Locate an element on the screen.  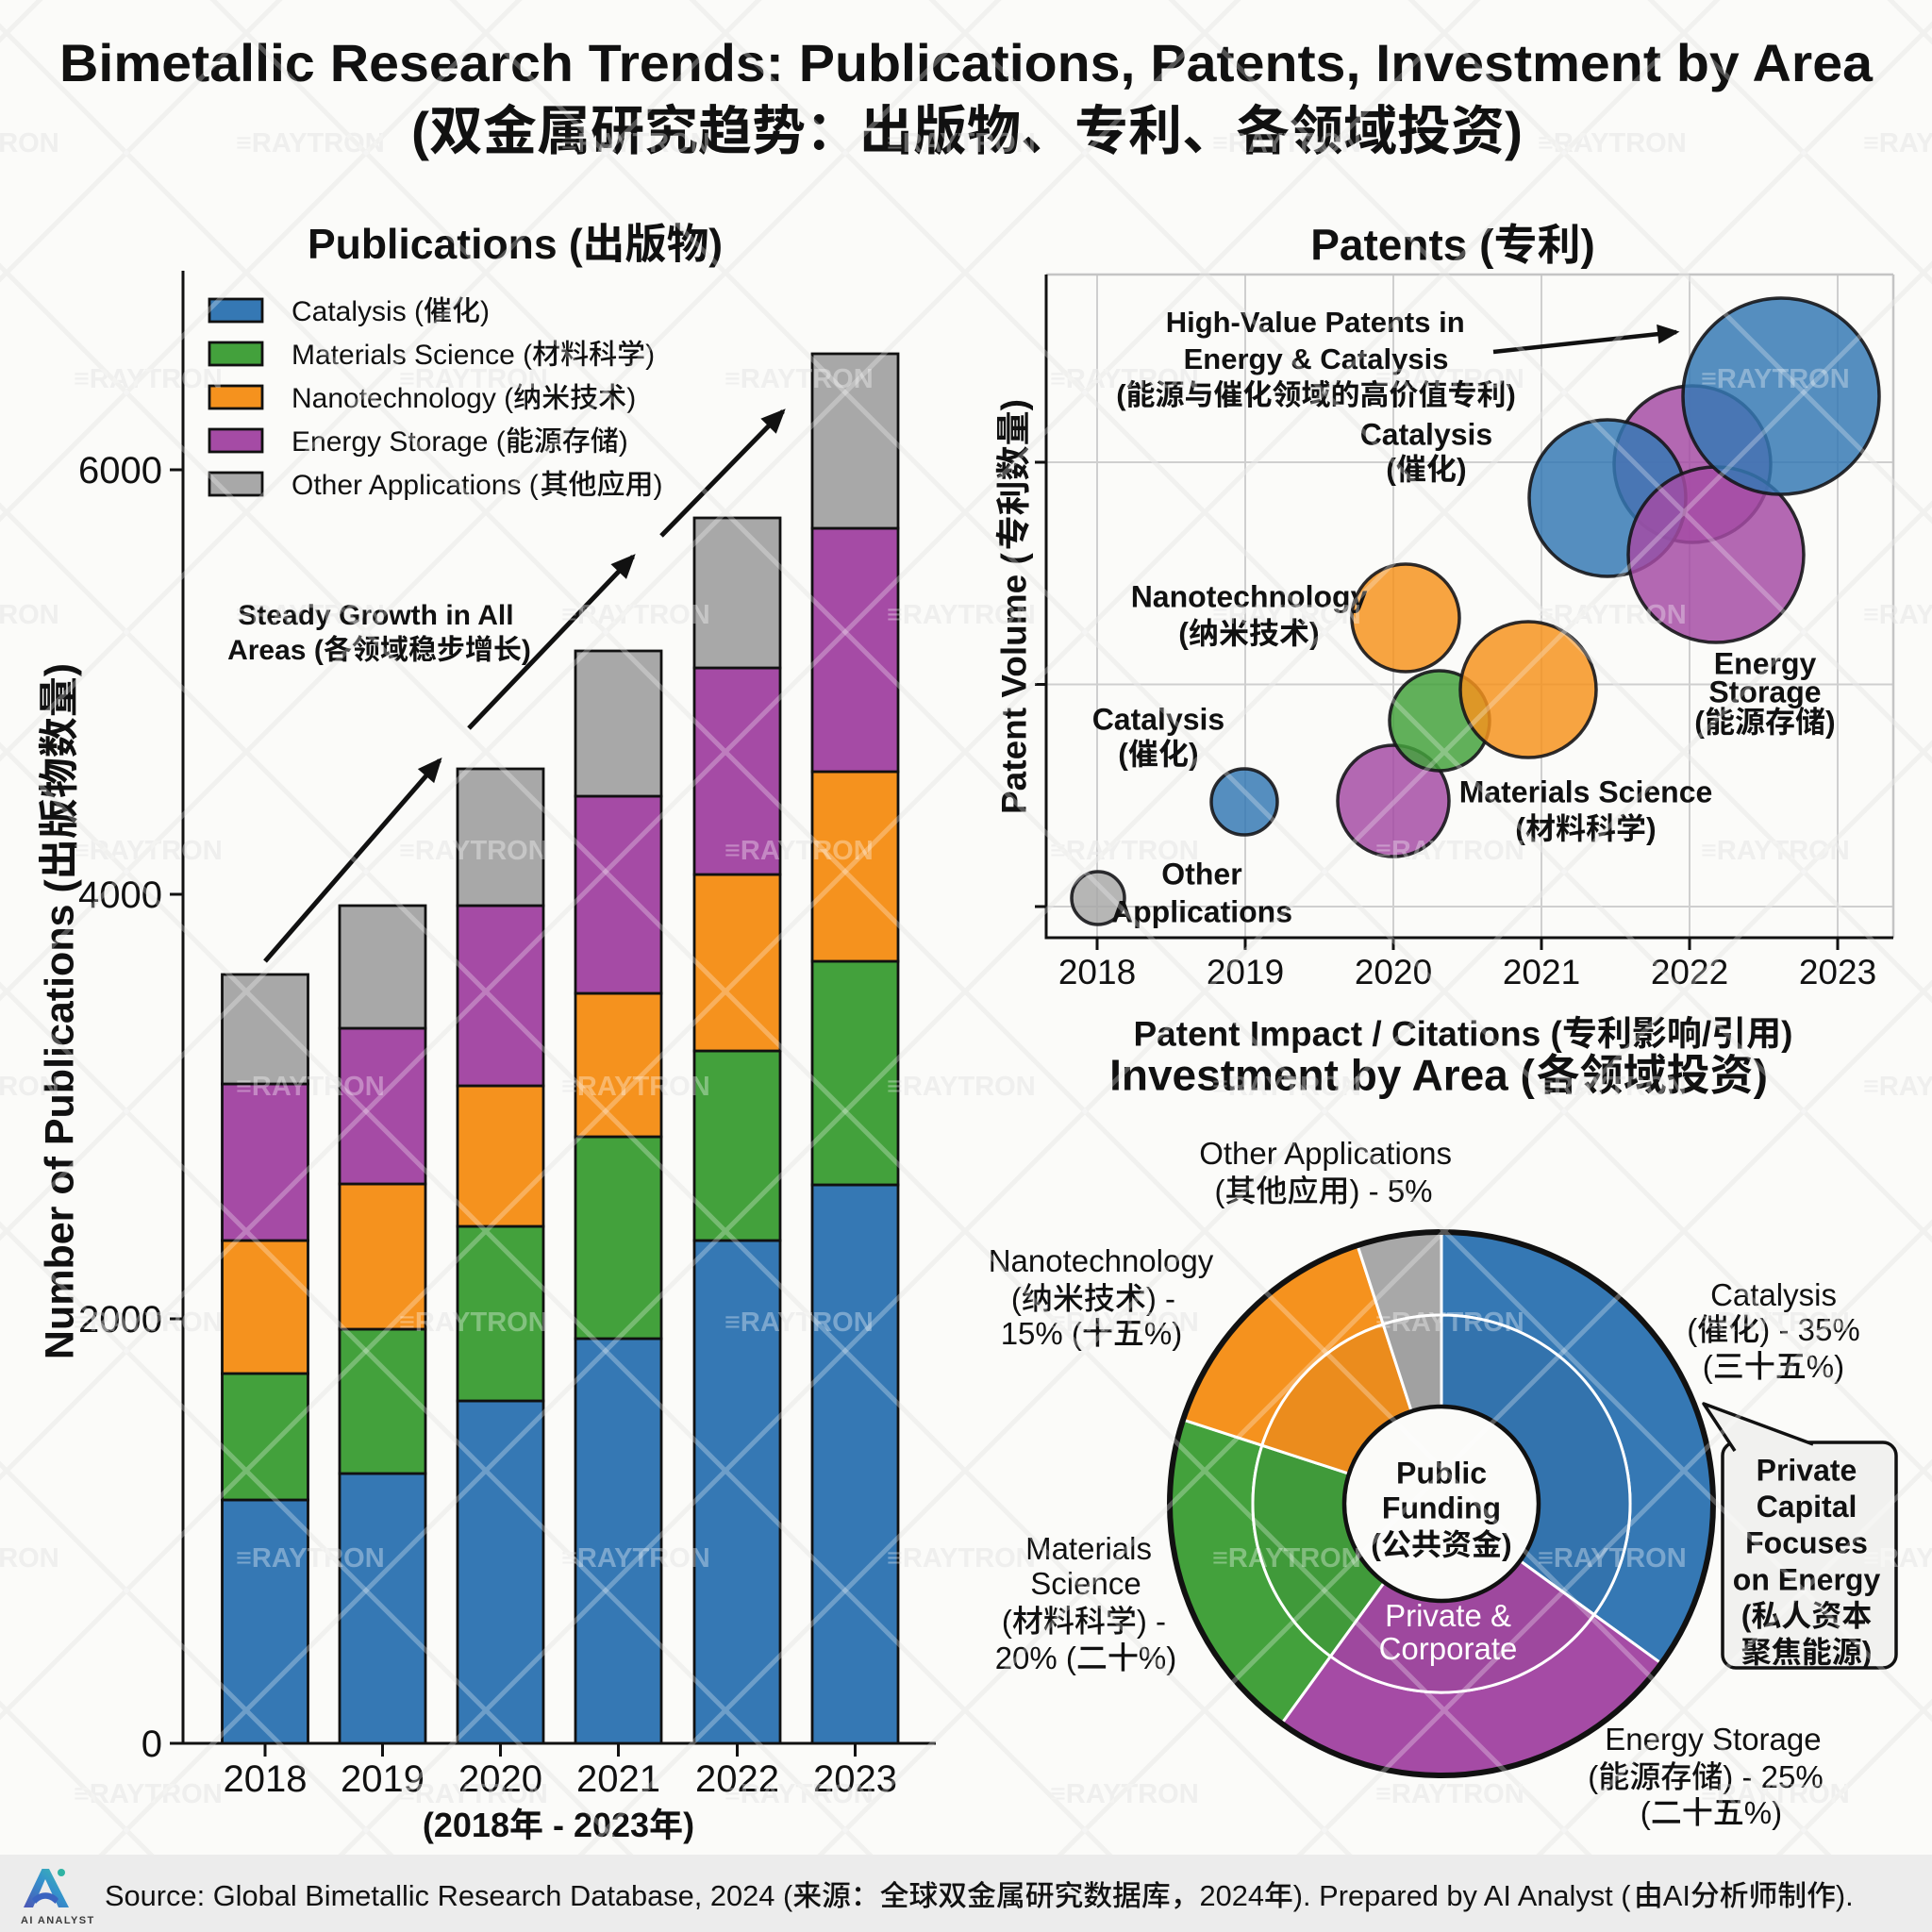
svg-text: 2024 is located at coordinates (1233, 1895).